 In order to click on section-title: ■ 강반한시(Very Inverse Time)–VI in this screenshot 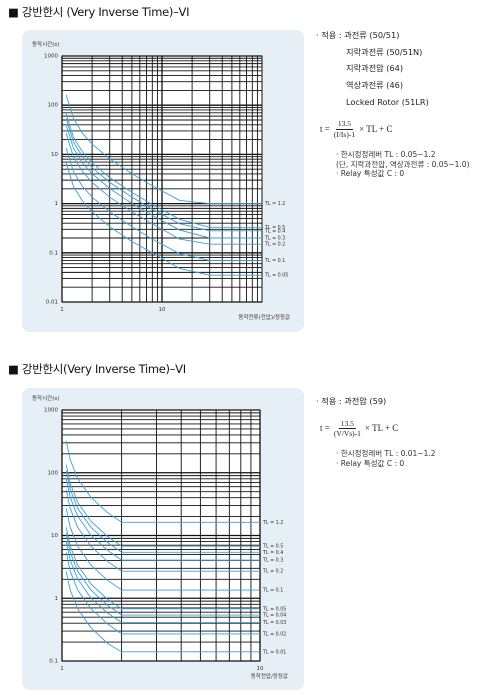, I will do `click(97, 369)`.